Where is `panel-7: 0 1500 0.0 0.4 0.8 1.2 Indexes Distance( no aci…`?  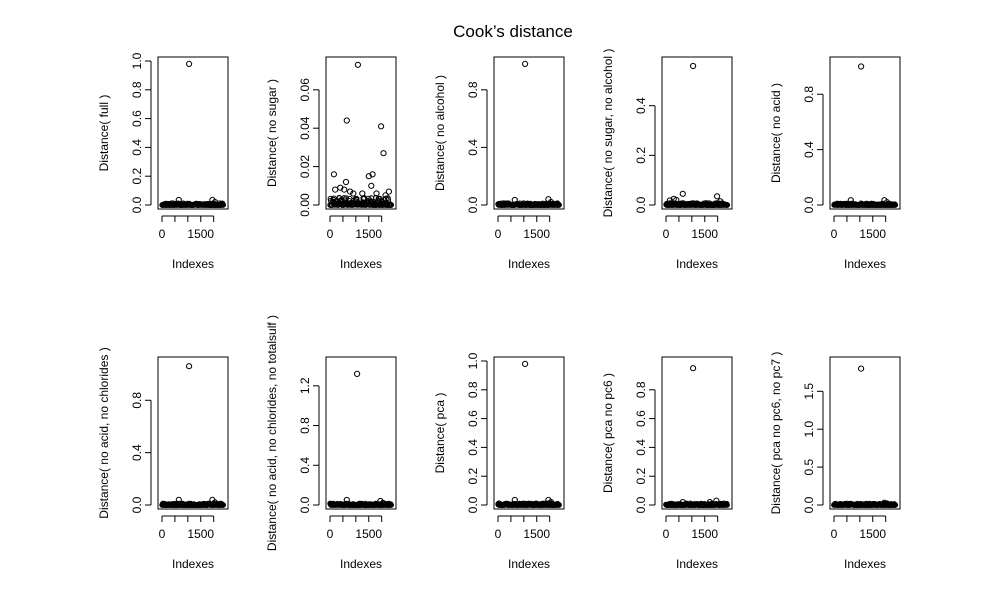 panel-7: 0 1500 0.0 0.4 0.8 1.2 Indexes Distance( no aci… is located at coordinates (331, 443).